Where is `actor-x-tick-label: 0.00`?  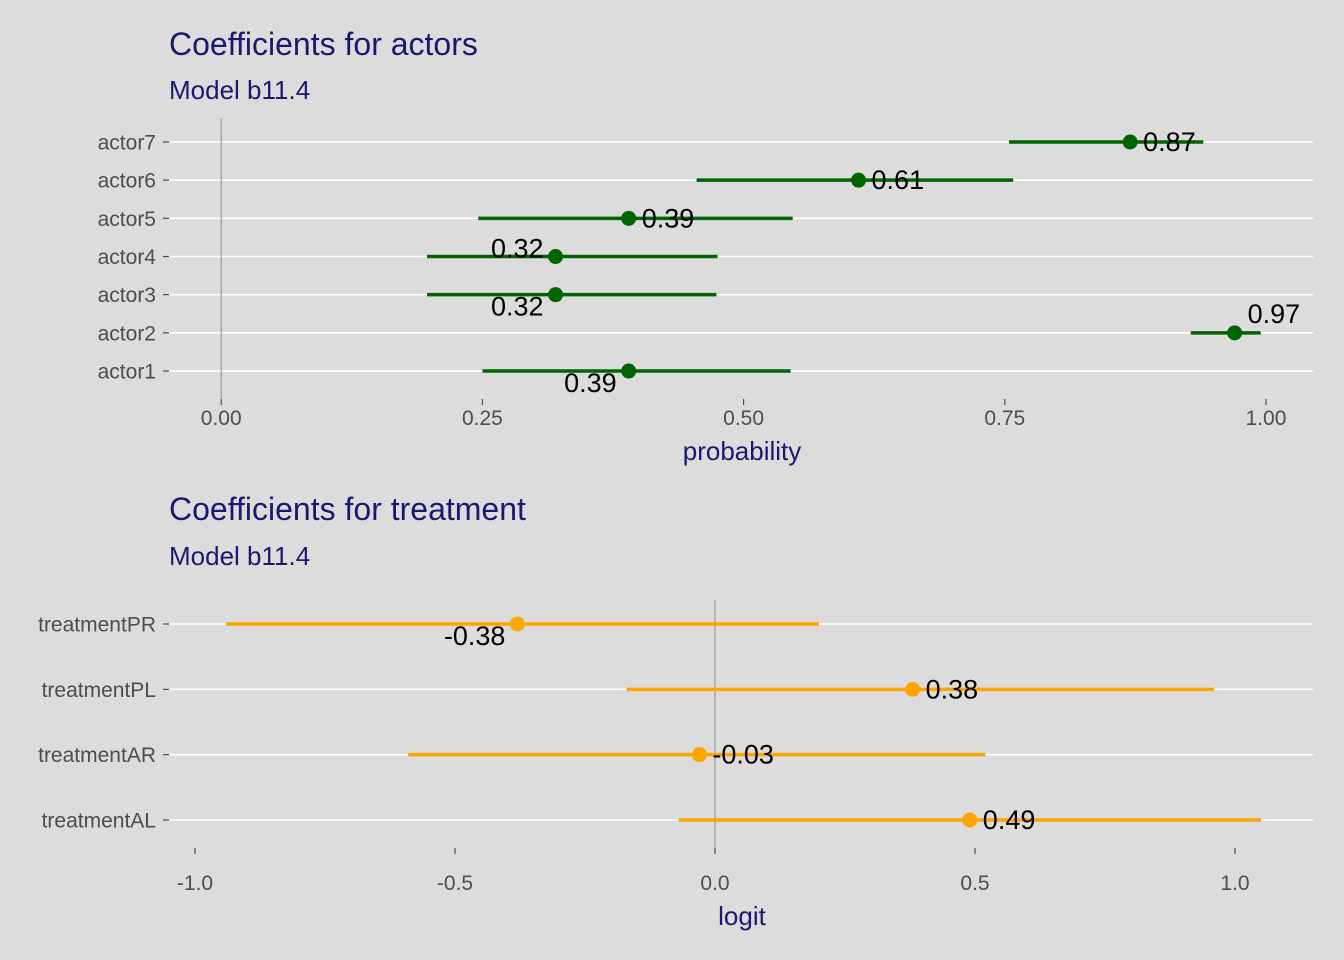
actor-x-tick-label: 0.00 is located at coordinates (221, 418).